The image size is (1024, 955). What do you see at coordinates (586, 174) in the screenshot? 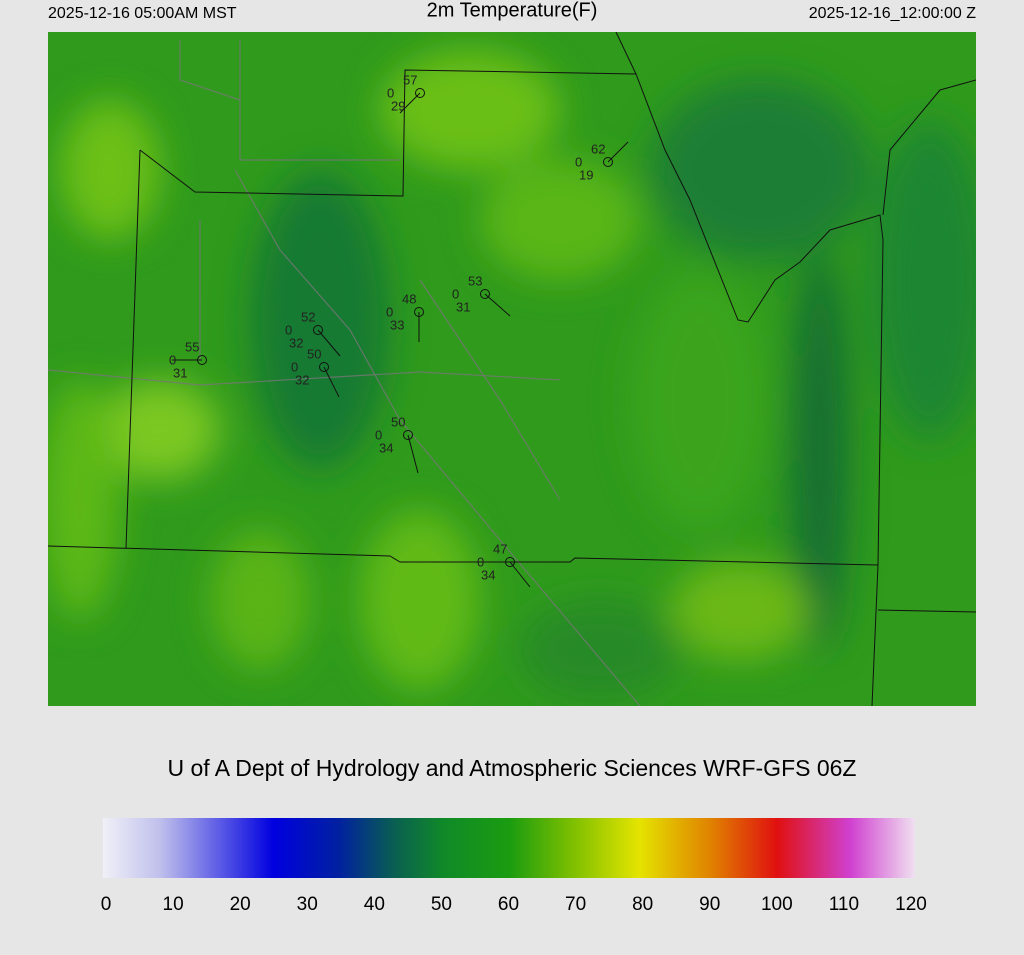
I see `dewpoint: 19` at bounding box center [586, 174].